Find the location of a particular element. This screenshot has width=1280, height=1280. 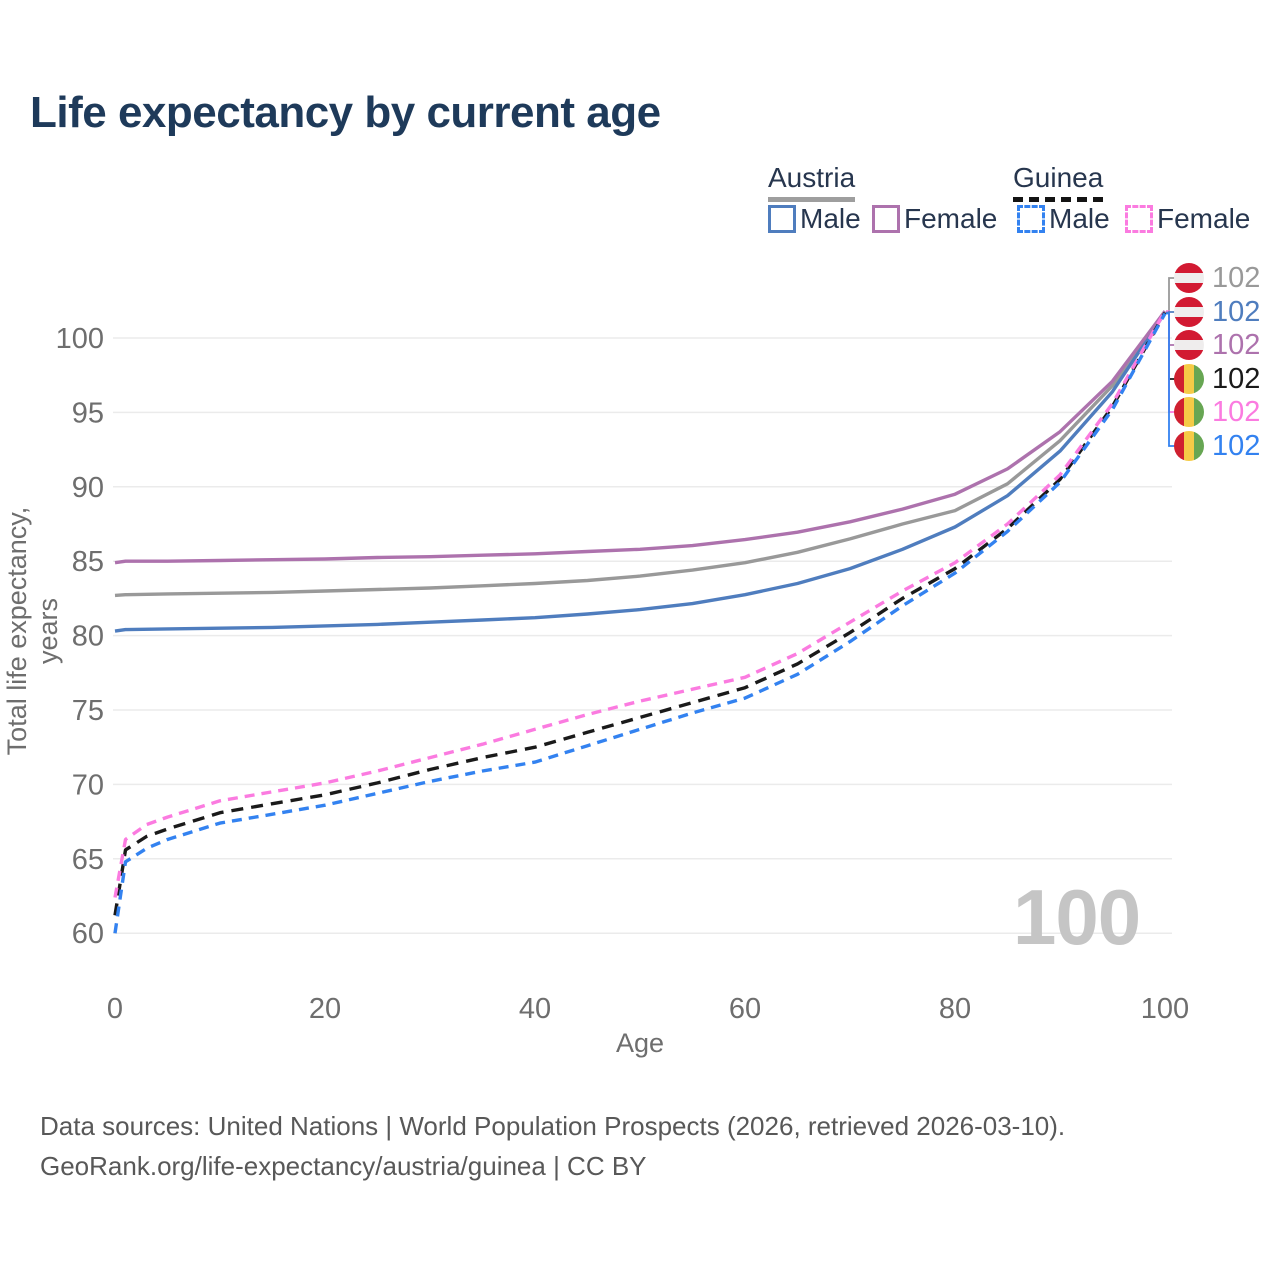

y-tick-80: 80 is located at coordinates (88, 637).